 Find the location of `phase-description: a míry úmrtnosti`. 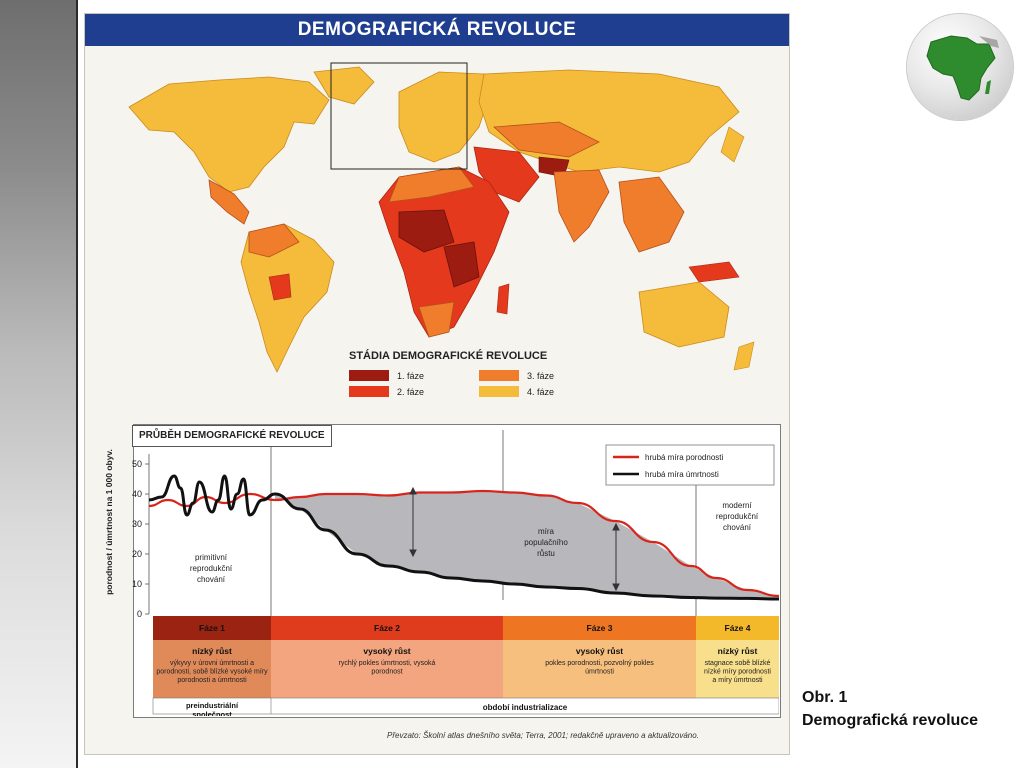

phase-description: a míry úmrtnosti is located at coordinates (737, 680).